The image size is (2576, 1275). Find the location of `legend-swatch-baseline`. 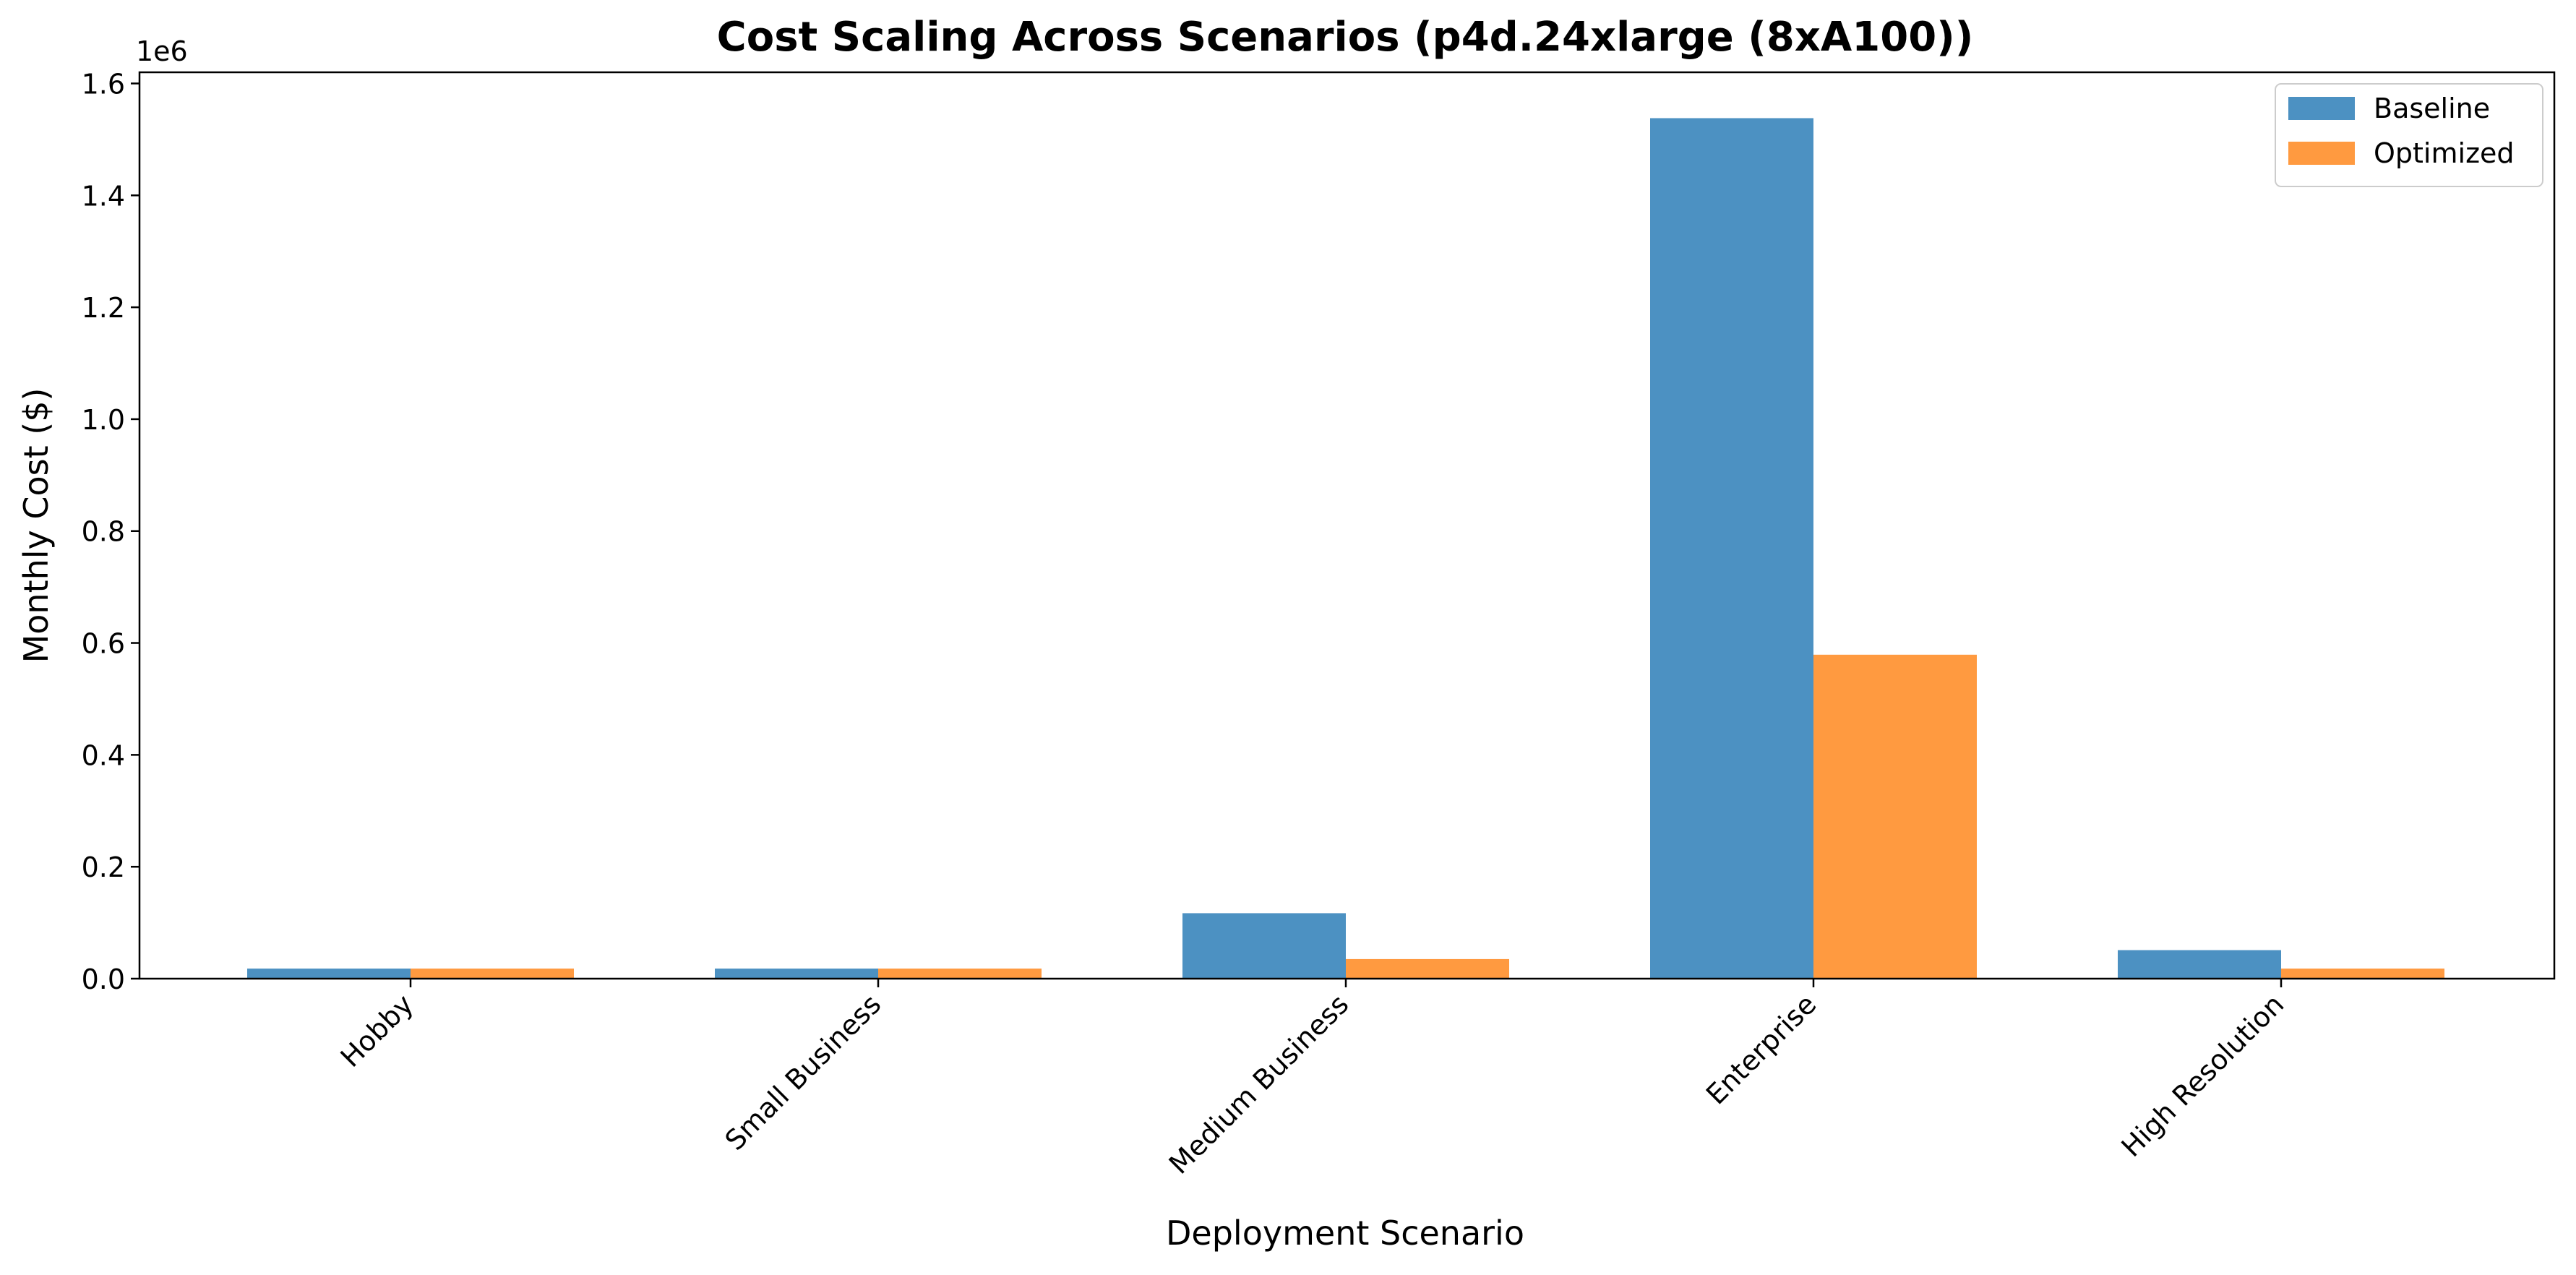

legend-swatch-baseline is located at coordinates (2322, 108).